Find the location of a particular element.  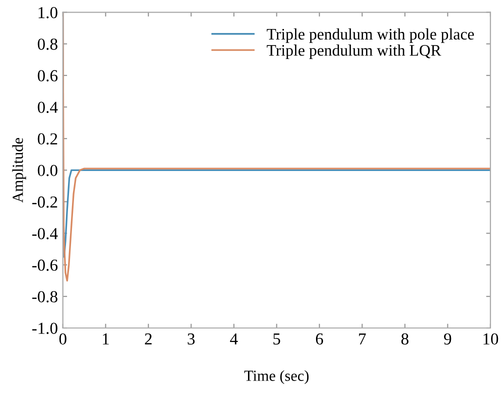

x-tick-label: 1 is located at coordinates (105, 338).